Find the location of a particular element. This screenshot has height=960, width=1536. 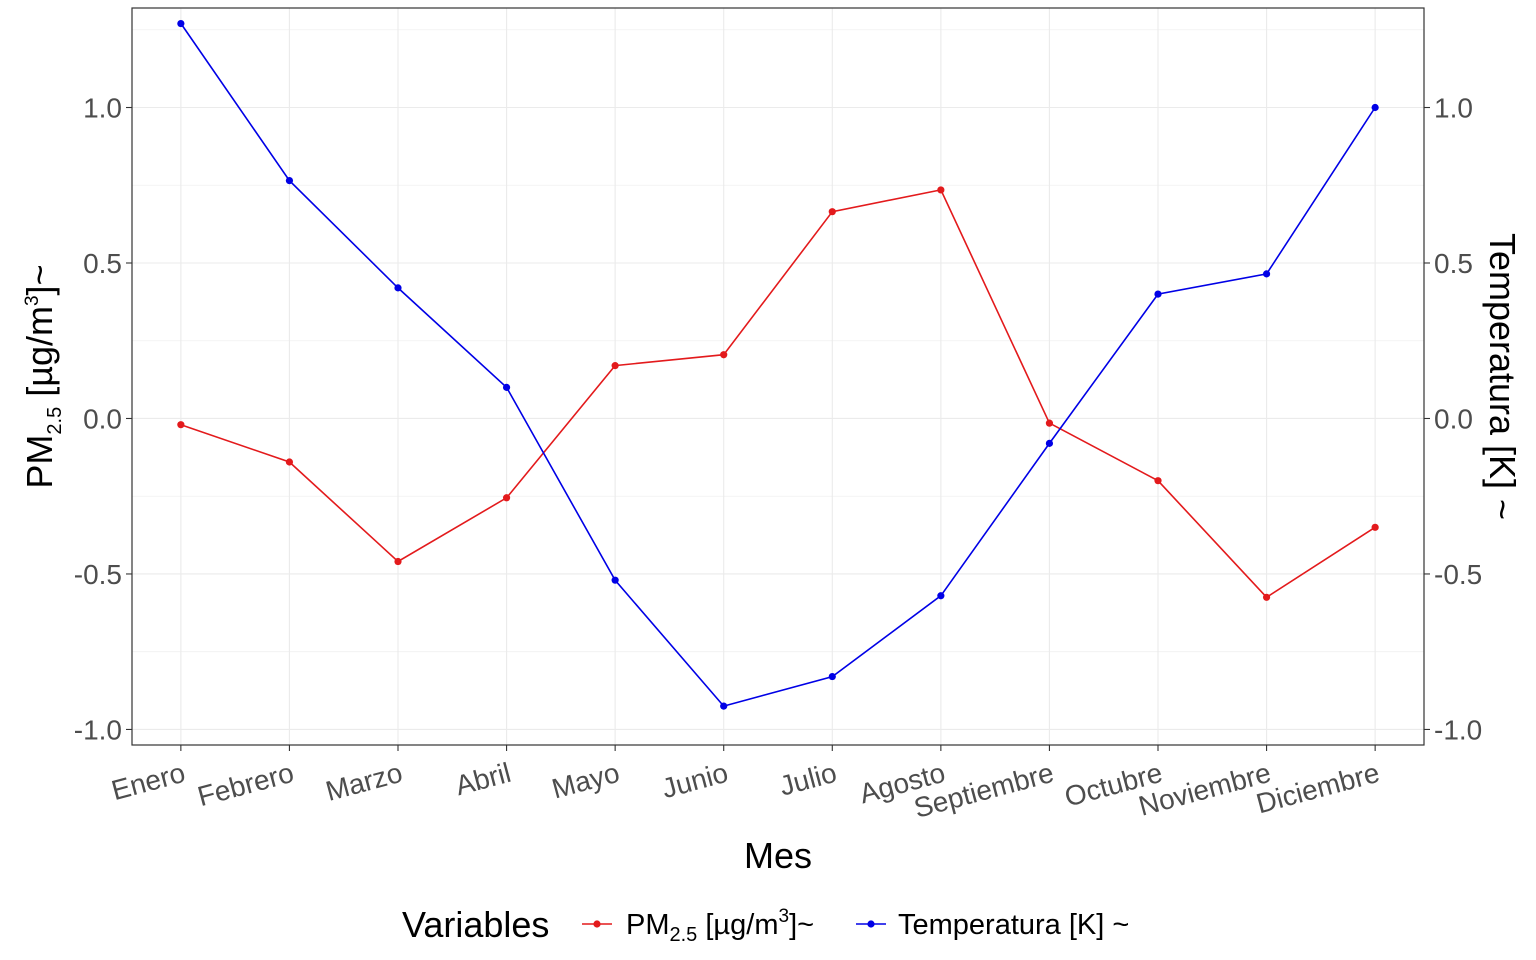

y-tick-label: -1.0 is located at coordinates (98, 729).